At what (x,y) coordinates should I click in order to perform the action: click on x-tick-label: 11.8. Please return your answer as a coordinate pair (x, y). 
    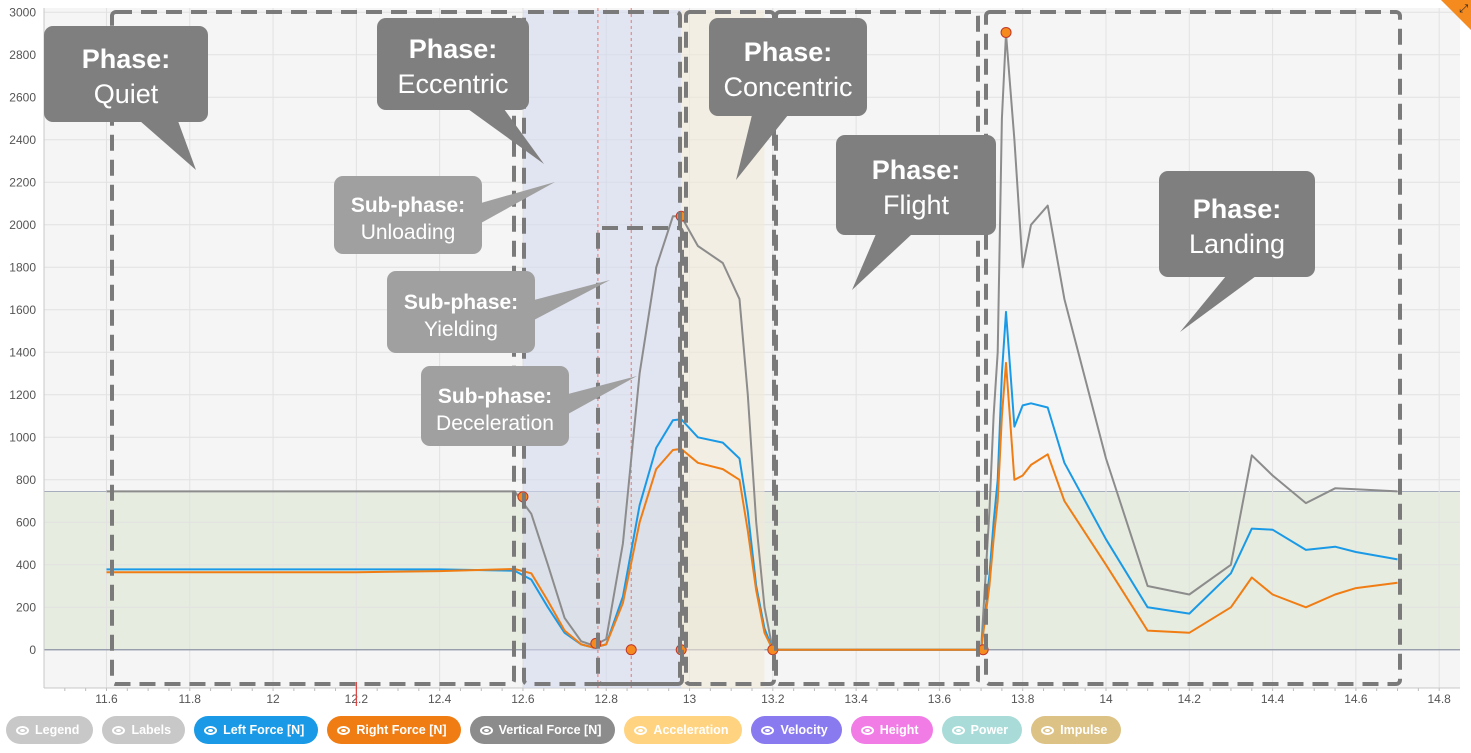
    Looking at the image, I should click on (190, 699).